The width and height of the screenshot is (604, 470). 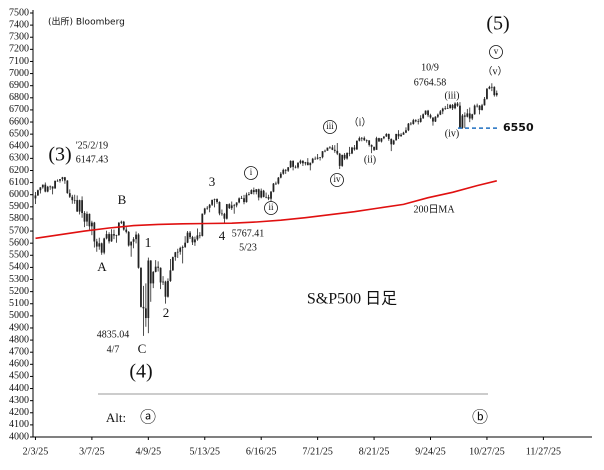 I want to click on y-tick-label: 4700, so click(x=19, y=351).